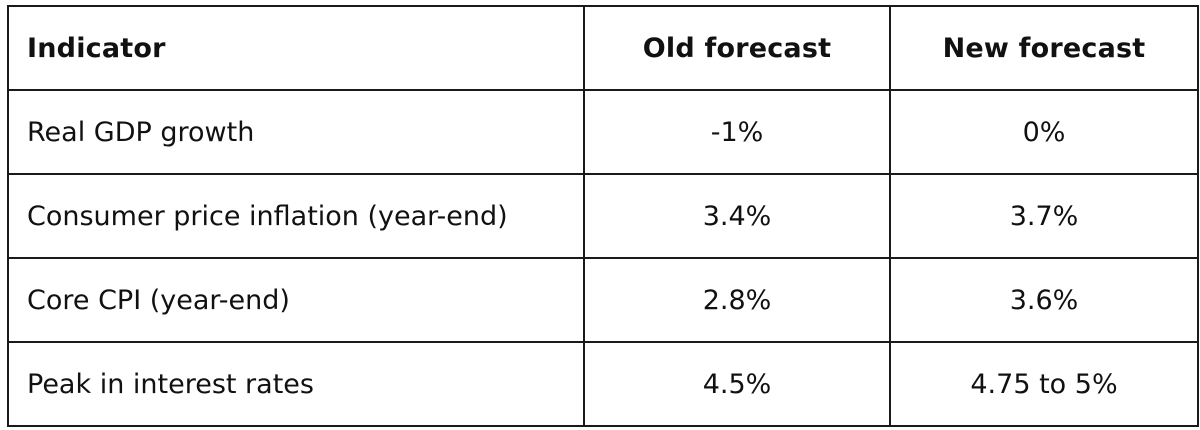 The width and height of the screenshot is (1200, 430). What do you see at coordinates (737, 48) in the screenshot?
I see `header-old-forecast: Old forecast` at bounding box center [737, 48].